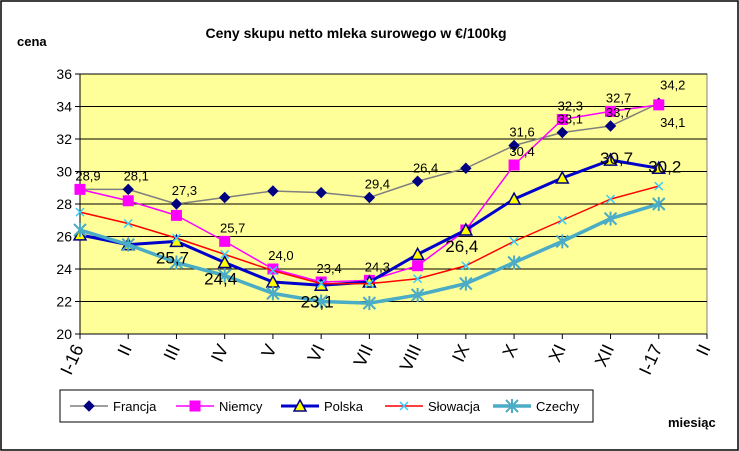  I want to click on y-tick-label: 34, so click(64, 107).